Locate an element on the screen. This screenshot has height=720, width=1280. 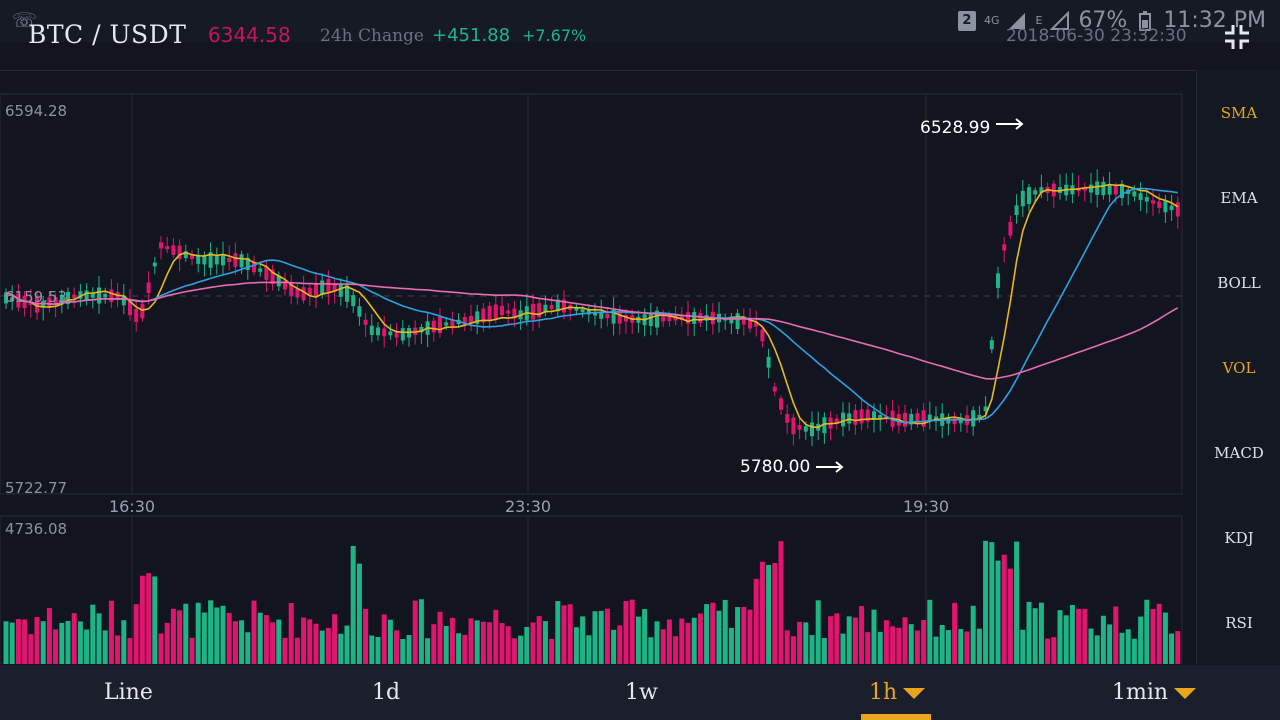
indicator-ema: EMA is located at coordinates (1239, 198).